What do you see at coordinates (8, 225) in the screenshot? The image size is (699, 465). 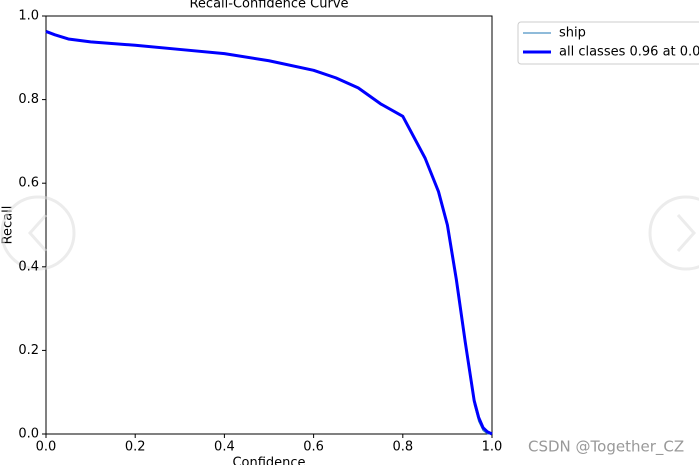 I see `y-axis-label: Recall` at bounding box center [8, 225].